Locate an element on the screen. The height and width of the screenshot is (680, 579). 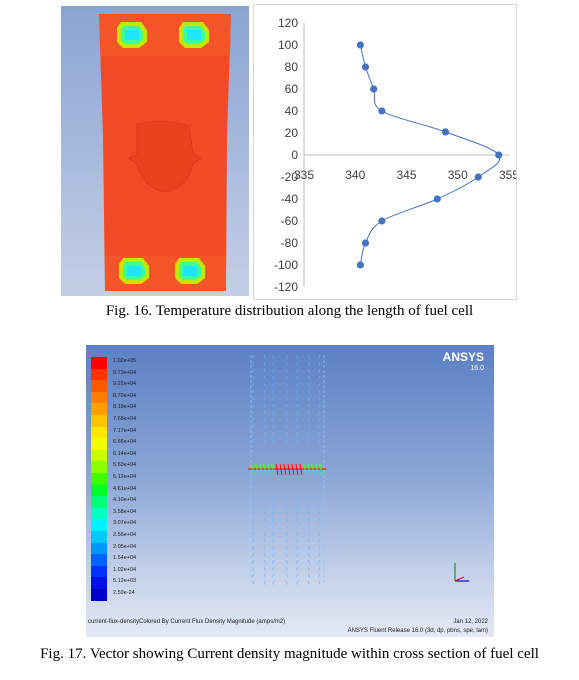
y-tick-label: 0 is located at coordinates (294, 155).